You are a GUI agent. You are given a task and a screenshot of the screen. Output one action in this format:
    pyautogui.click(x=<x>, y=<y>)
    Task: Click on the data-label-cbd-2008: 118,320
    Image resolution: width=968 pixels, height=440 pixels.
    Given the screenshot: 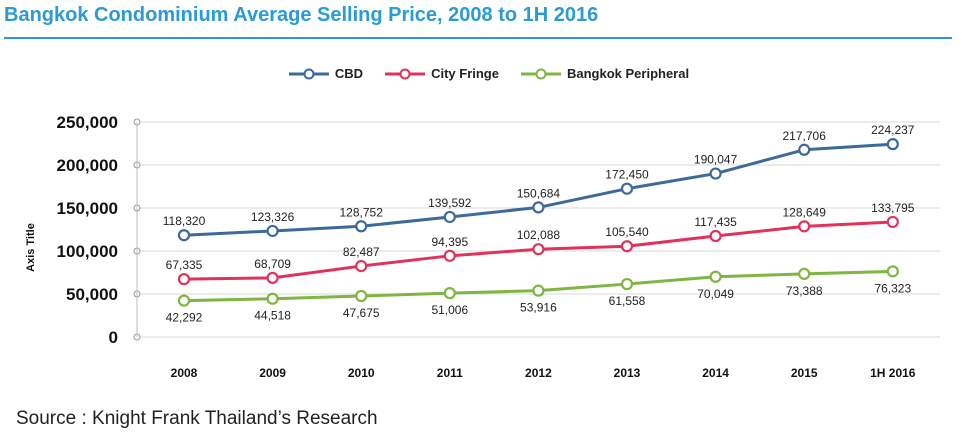 What is the action you would take?
    pyautogui.click(x=184, y=221)
    